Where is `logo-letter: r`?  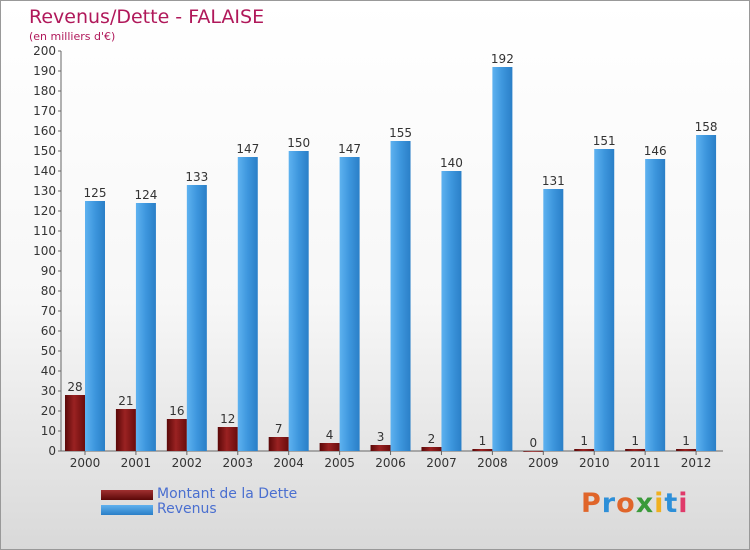
logo-letter: r is located at coordinates (609, 503).